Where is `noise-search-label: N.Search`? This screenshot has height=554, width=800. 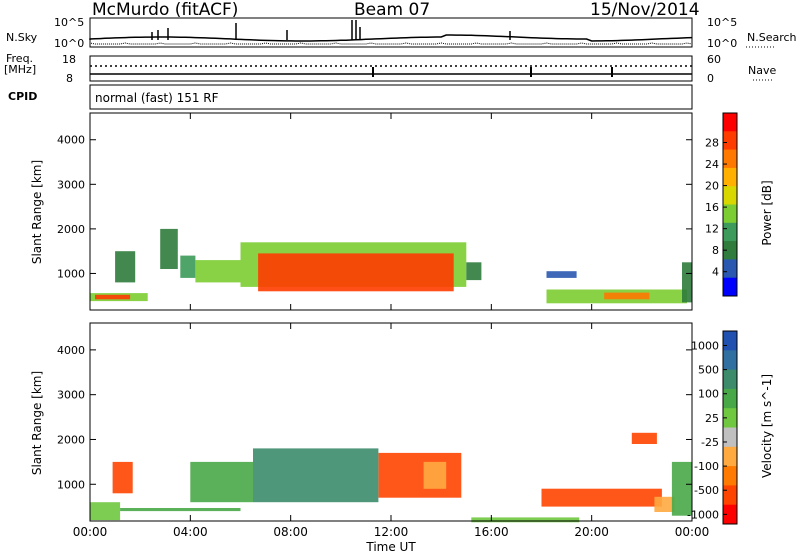
noise-search-label: N.Search is located at coordinates (772, 37).